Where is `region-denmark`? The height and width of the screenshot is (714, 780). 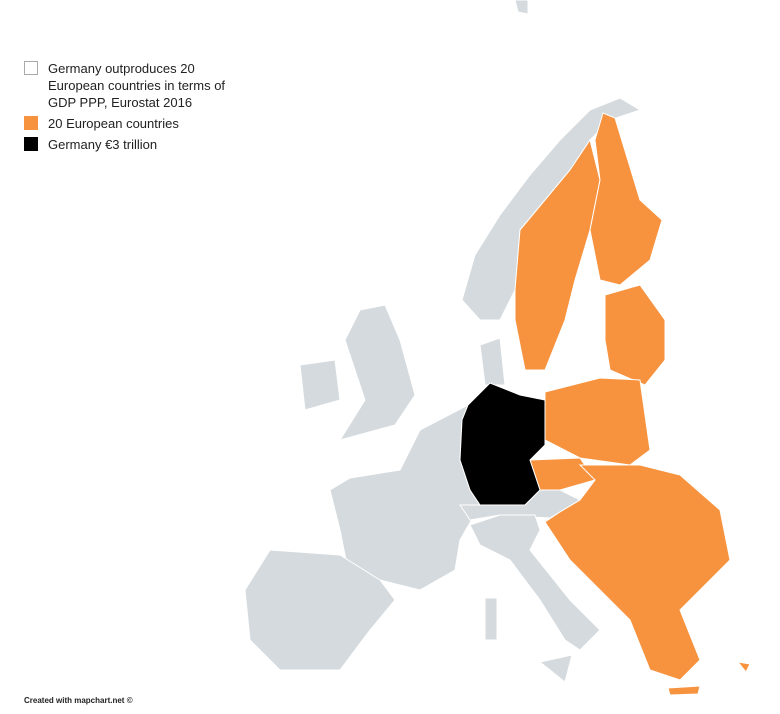 region-denmark is located at coordinates (492, 361).